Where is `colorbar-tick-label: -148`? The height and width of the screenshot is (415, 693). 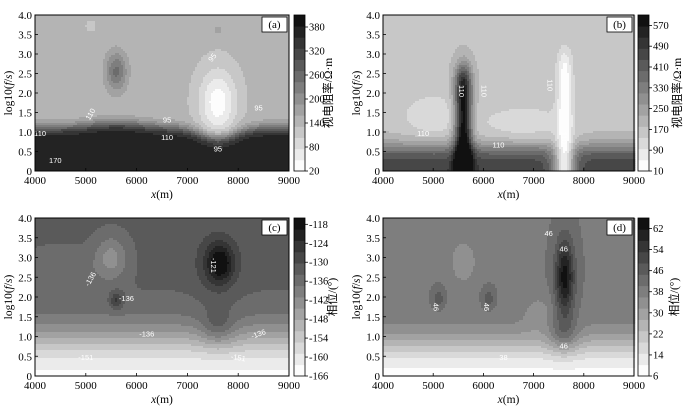 colorbar-tick-label: -148 is located at coordinates (318, 320).